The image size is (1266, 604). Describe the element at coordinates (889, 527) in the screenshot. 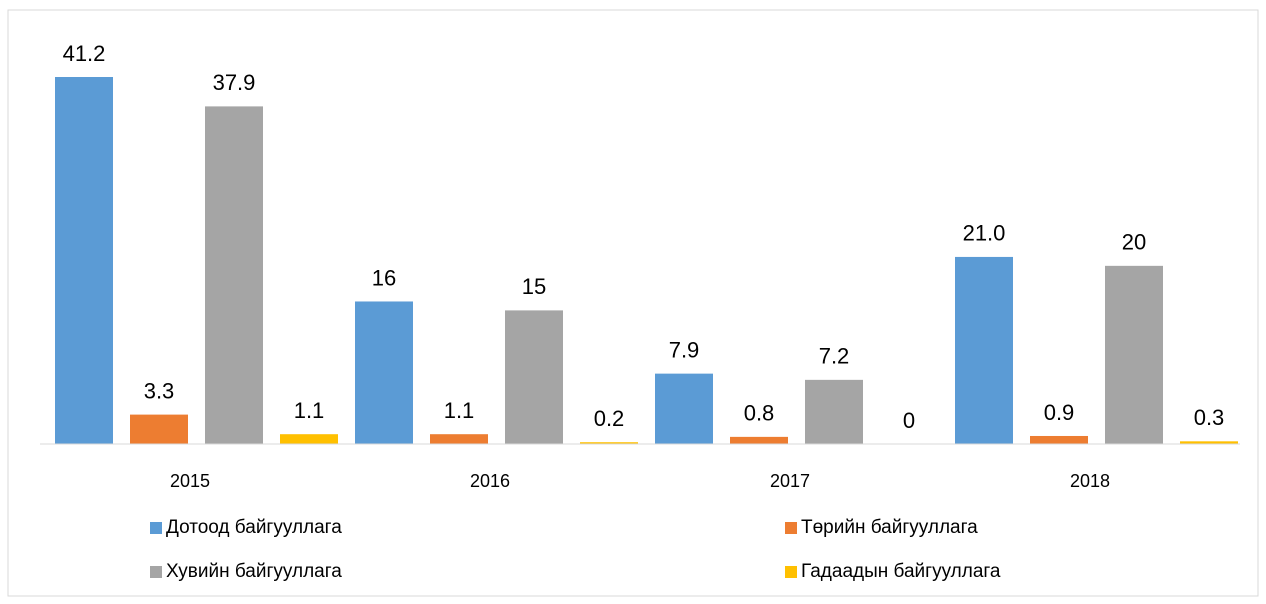

I see `legend-label: Төрийн байгууллага` at that location.